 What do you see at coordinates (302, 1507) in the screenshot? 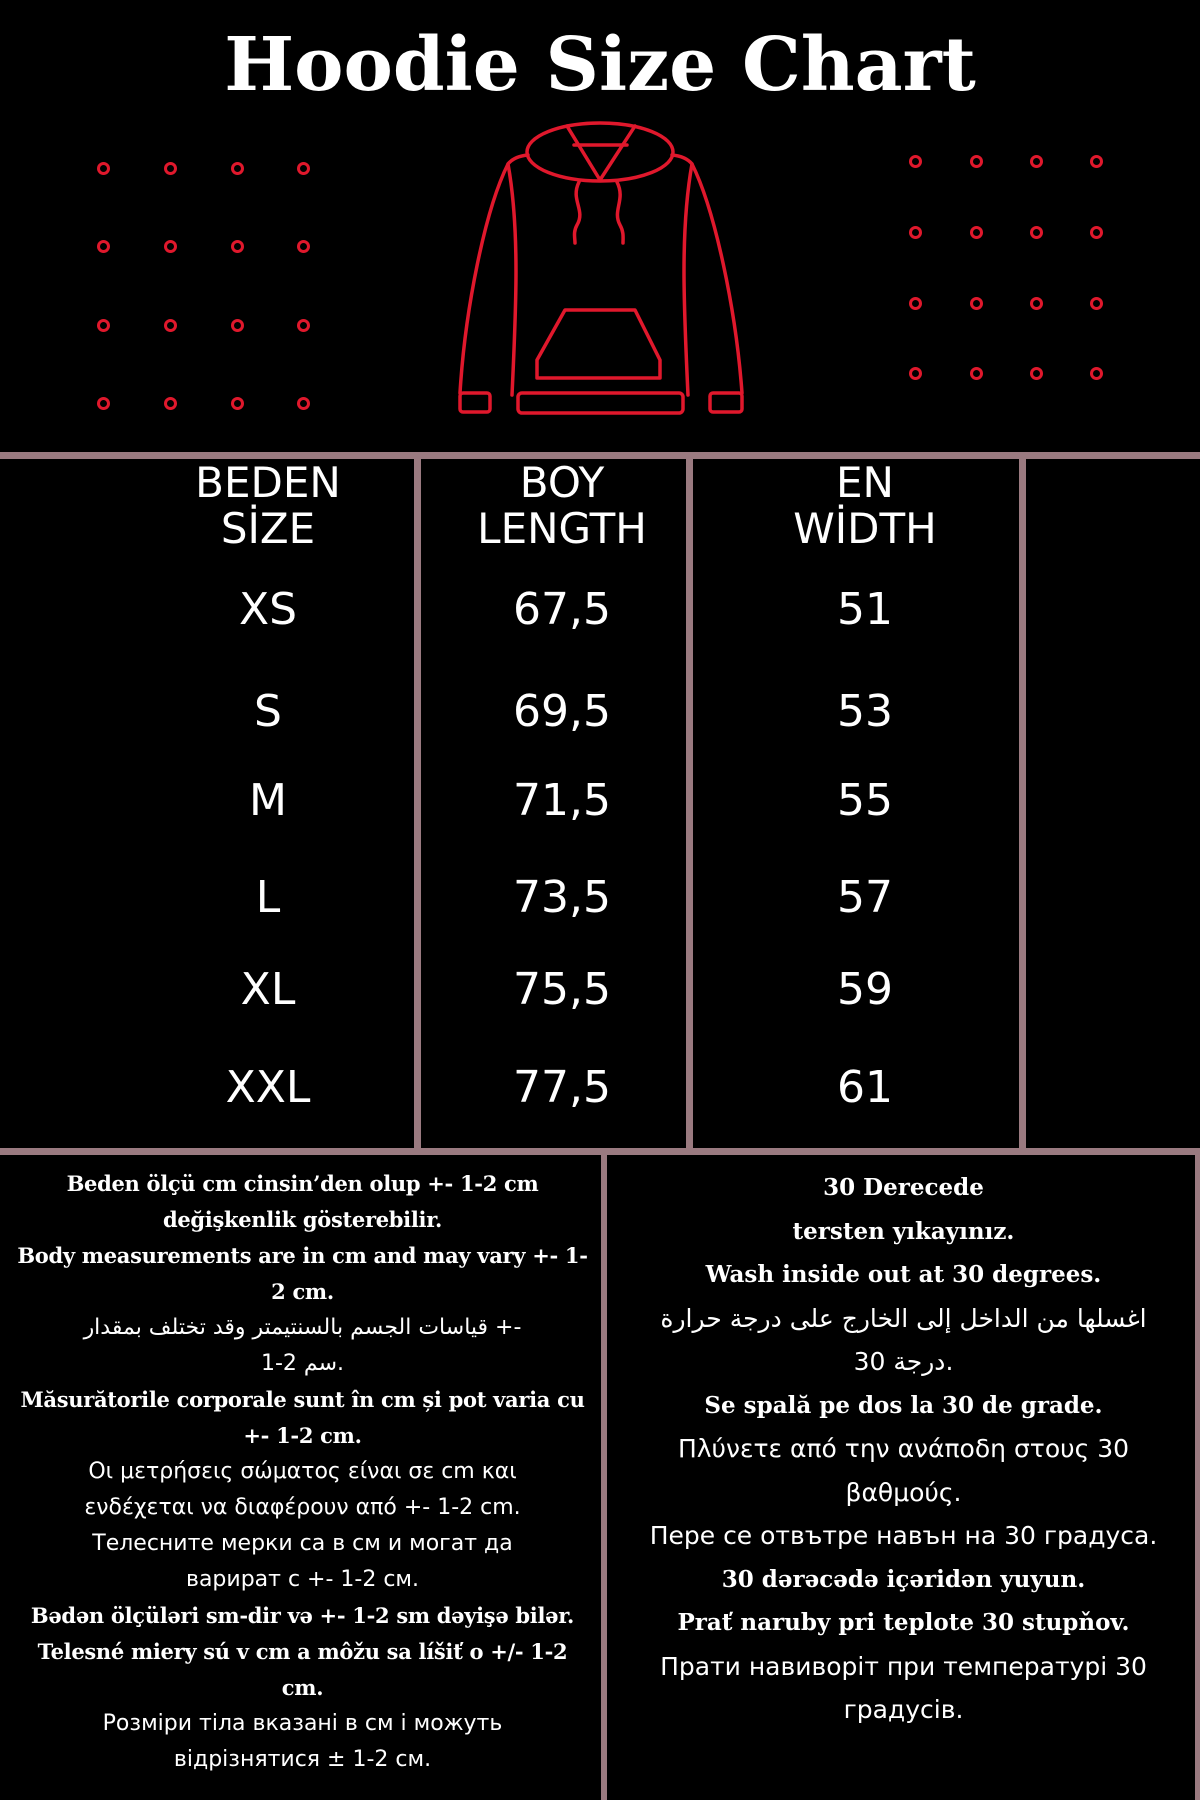
I see `note-line: ενδέχεται να διαφέρουν από +- 1-2 cm.` at bounding box center [302, 1507].